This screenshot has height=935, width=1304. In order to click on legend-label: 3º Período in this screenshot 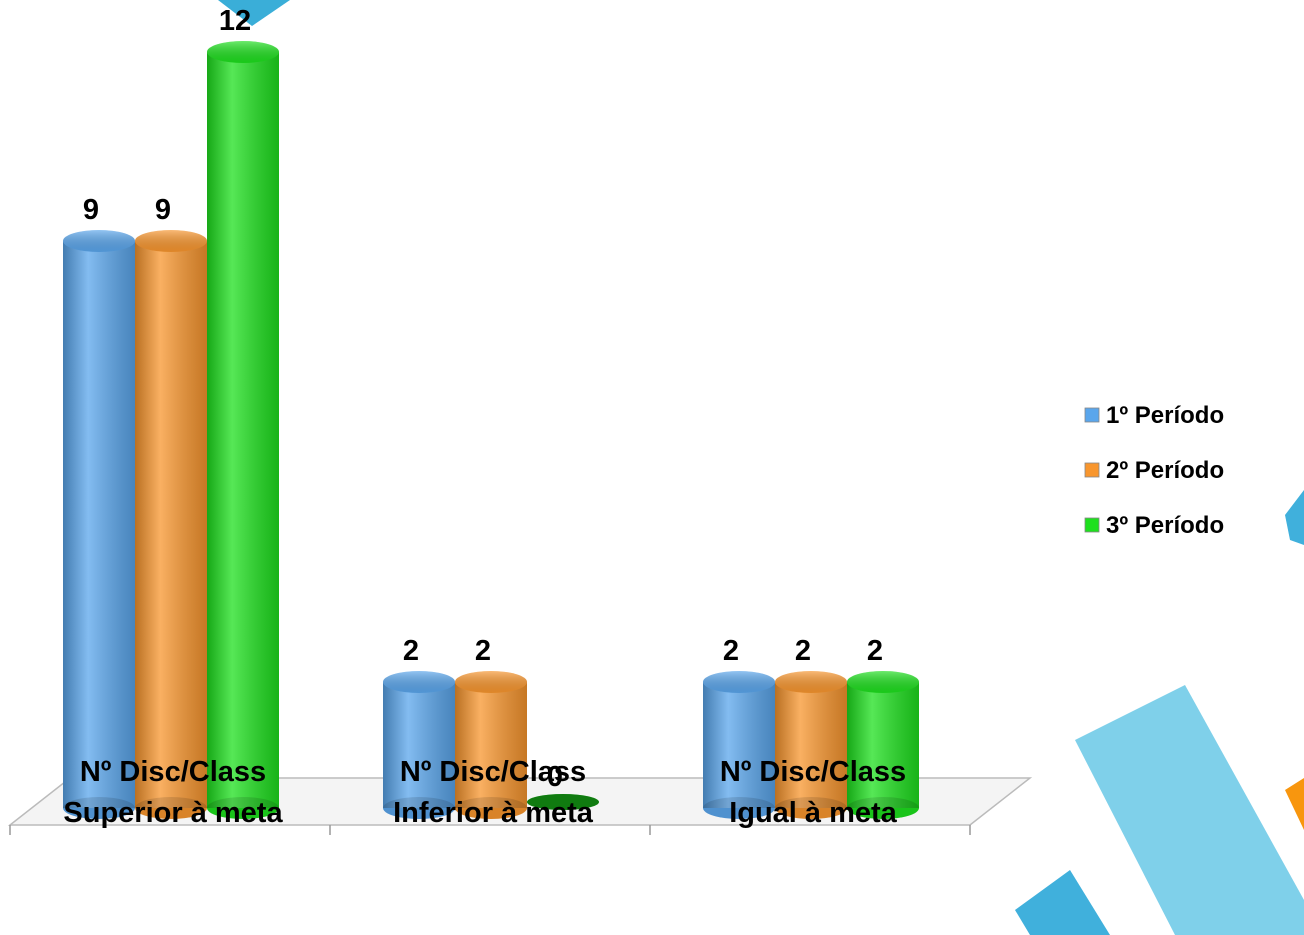, I will do `click(1165, 525)`.